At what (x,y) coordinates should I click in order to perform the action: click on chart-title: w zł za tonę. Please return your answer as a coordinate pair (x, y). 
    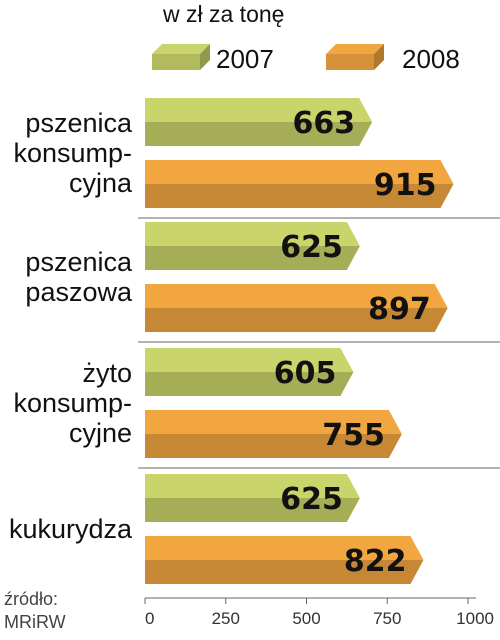
    Looking at the image, I should click on (223, 14).